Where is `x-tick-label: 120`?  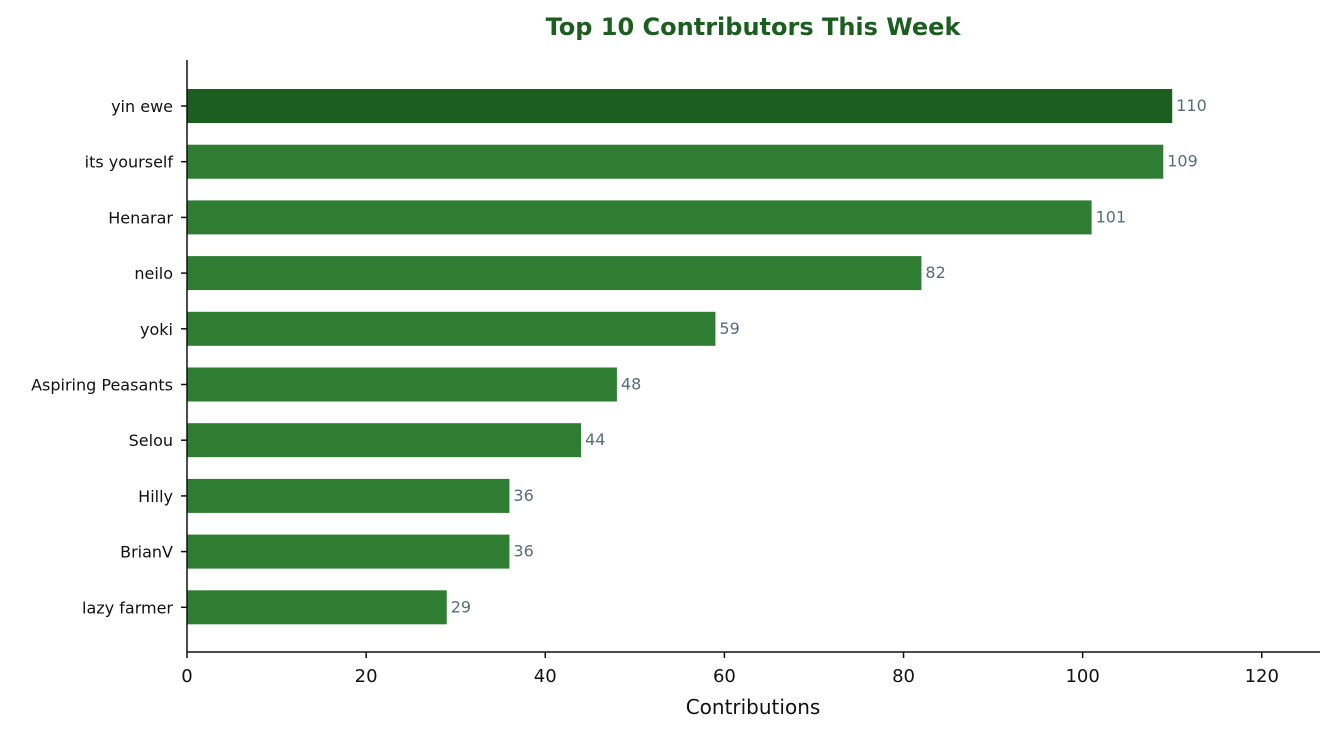
x-tick-label: 120 is located at coordinates (1262, 676).